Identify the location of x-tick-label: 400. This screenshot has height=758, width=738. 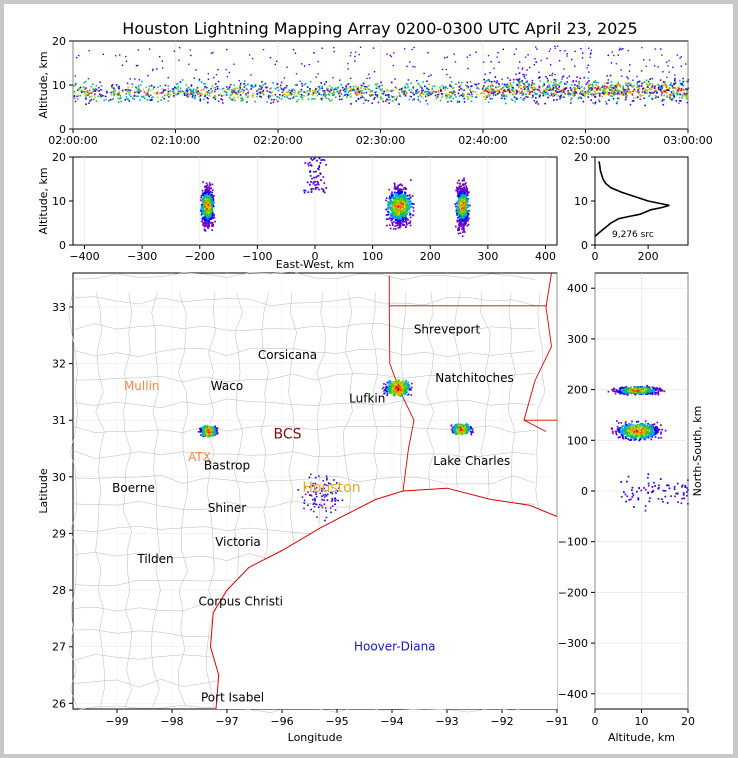
(545, 256).